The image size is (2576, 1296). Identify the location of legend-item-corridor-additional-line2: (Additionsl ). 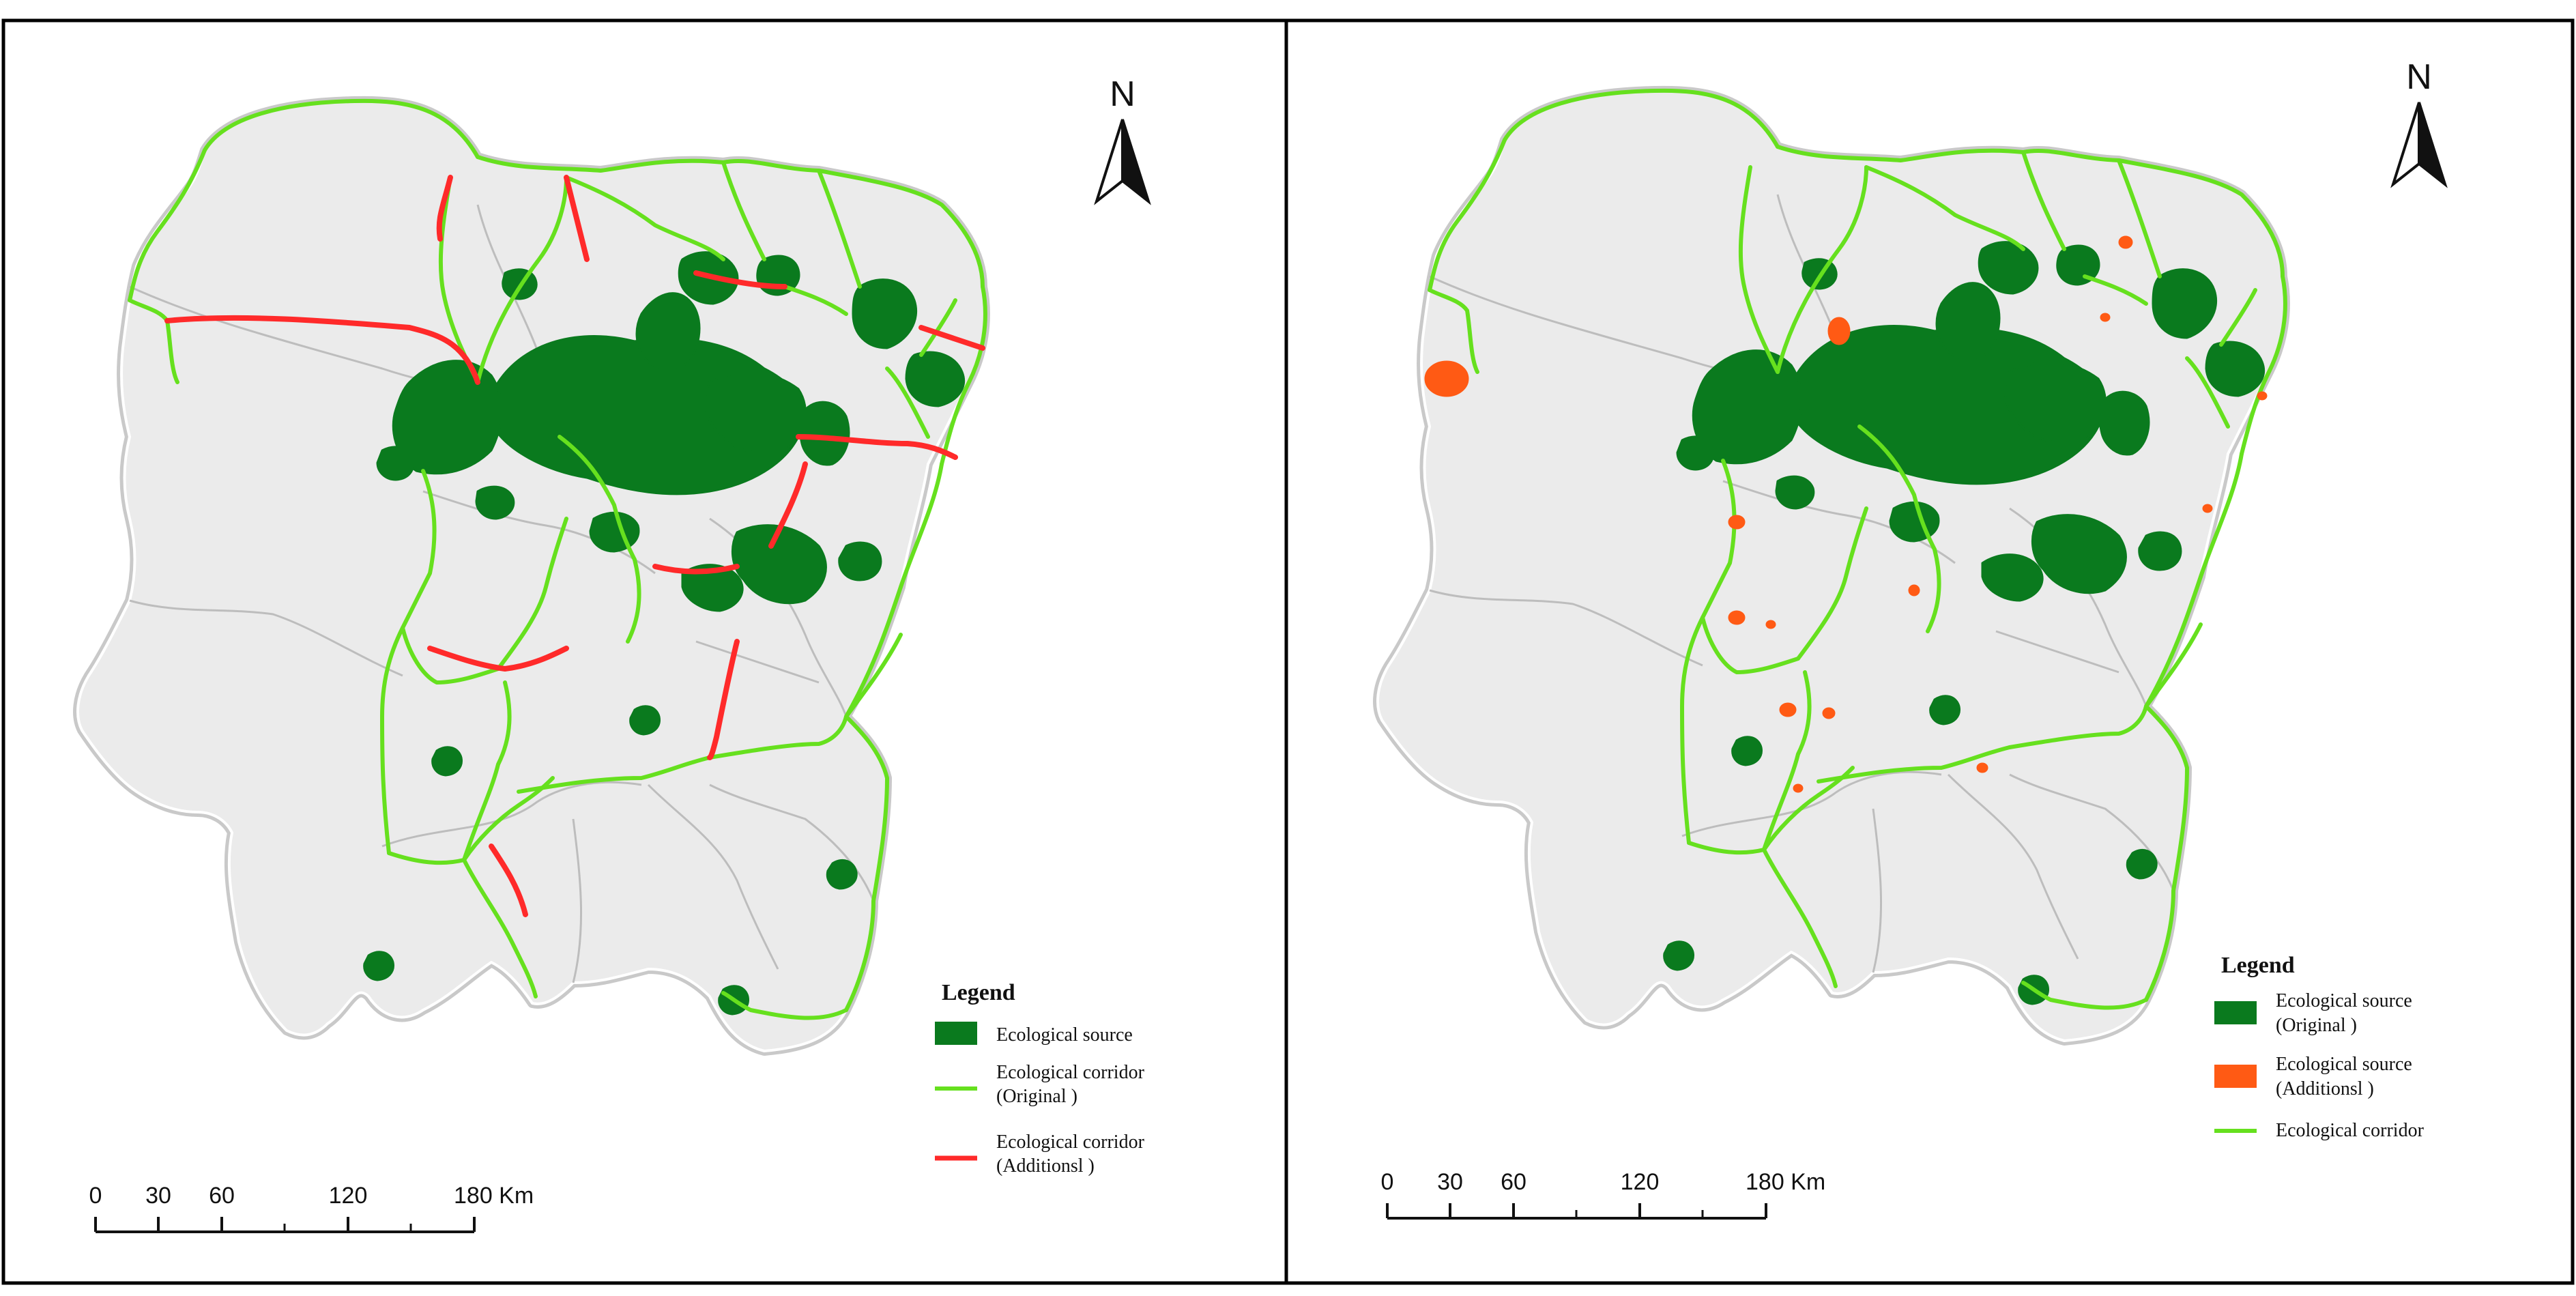
(1045, 1166).